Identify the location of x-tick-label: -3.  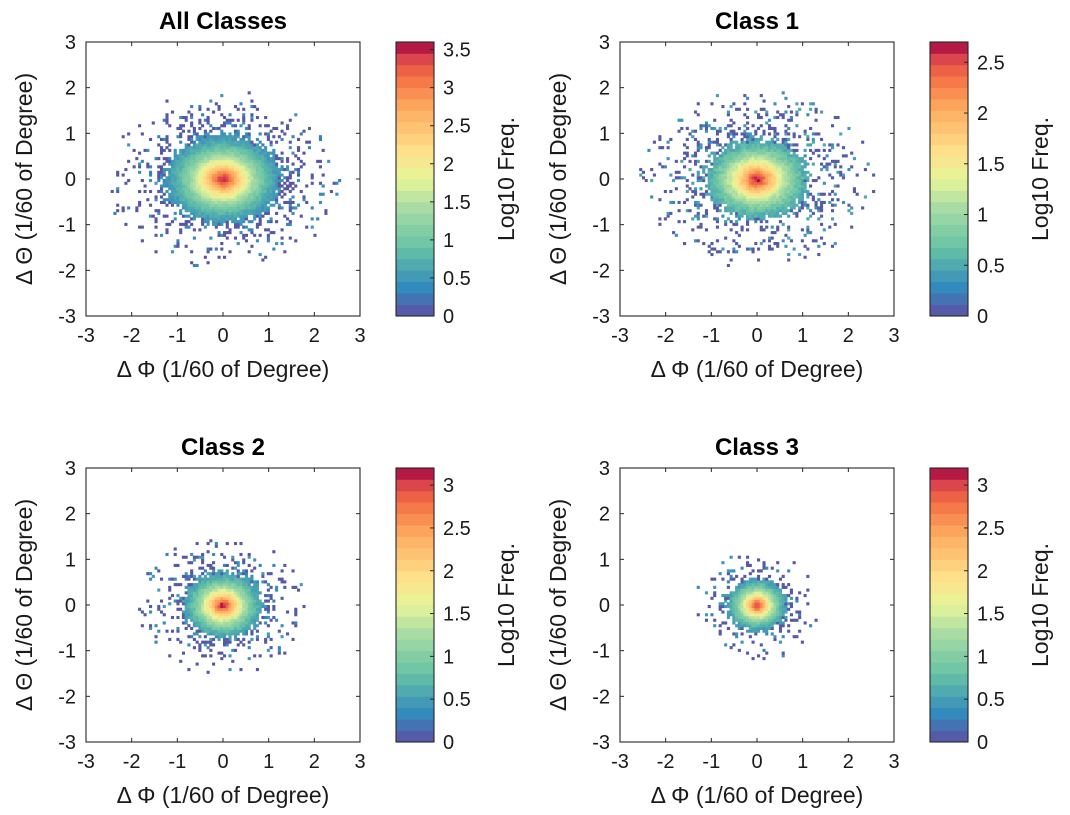
(620, 762).